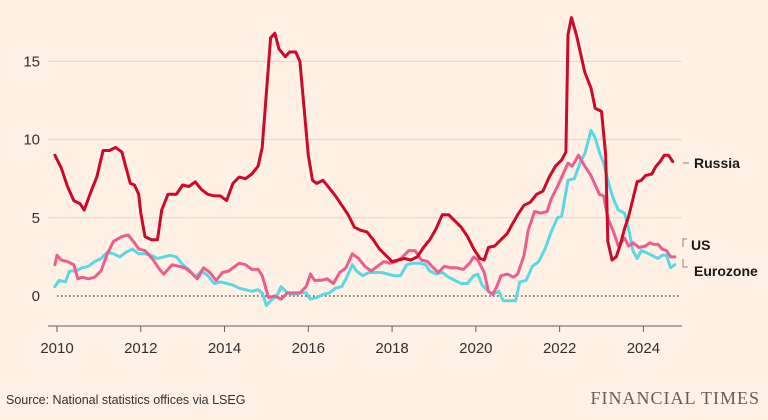 The height and width of the screenshot is (420, 768). Describe the element at coordinates (685, 263) in the screenshot. I see `leader-eurozone` at that location.